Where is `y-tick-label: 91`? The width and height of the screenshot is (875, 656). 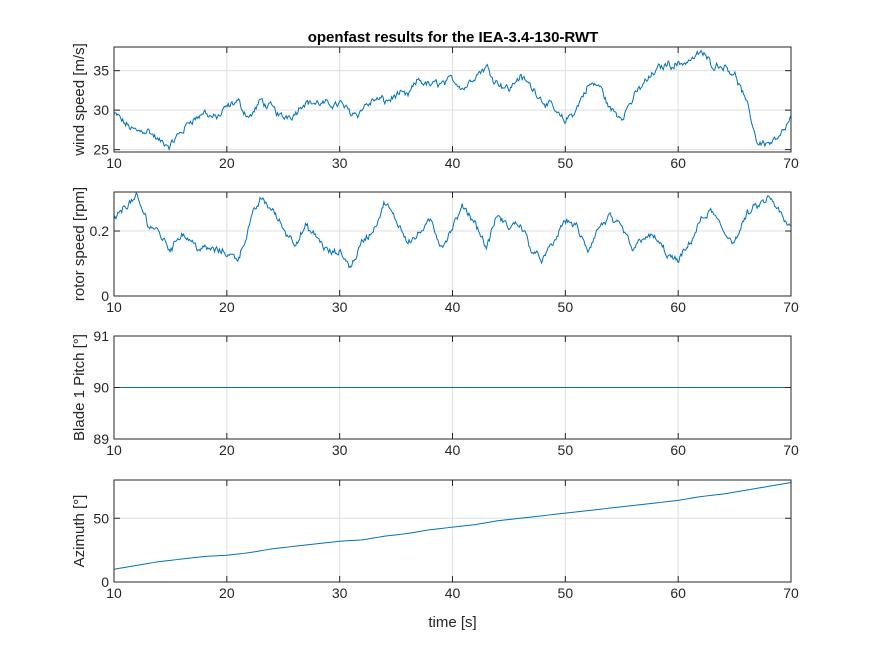
y-tick-label: 91 is located at coordinates (101, 336).